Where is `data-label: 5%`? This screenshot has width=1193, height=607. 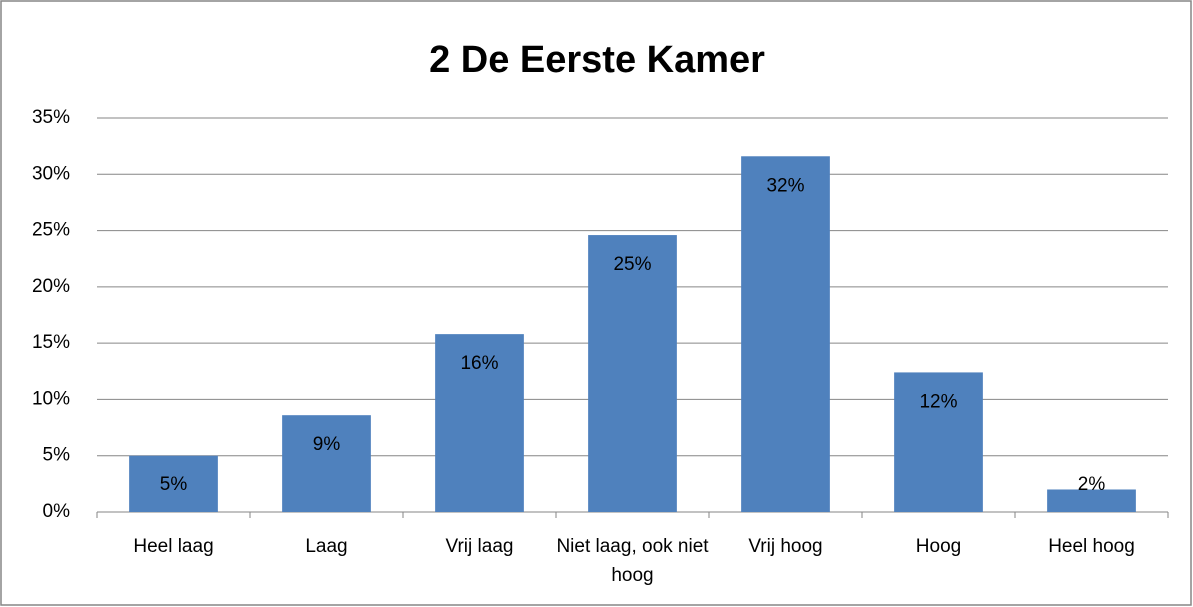
data-label: 5% is located at coordinates (174, 484).